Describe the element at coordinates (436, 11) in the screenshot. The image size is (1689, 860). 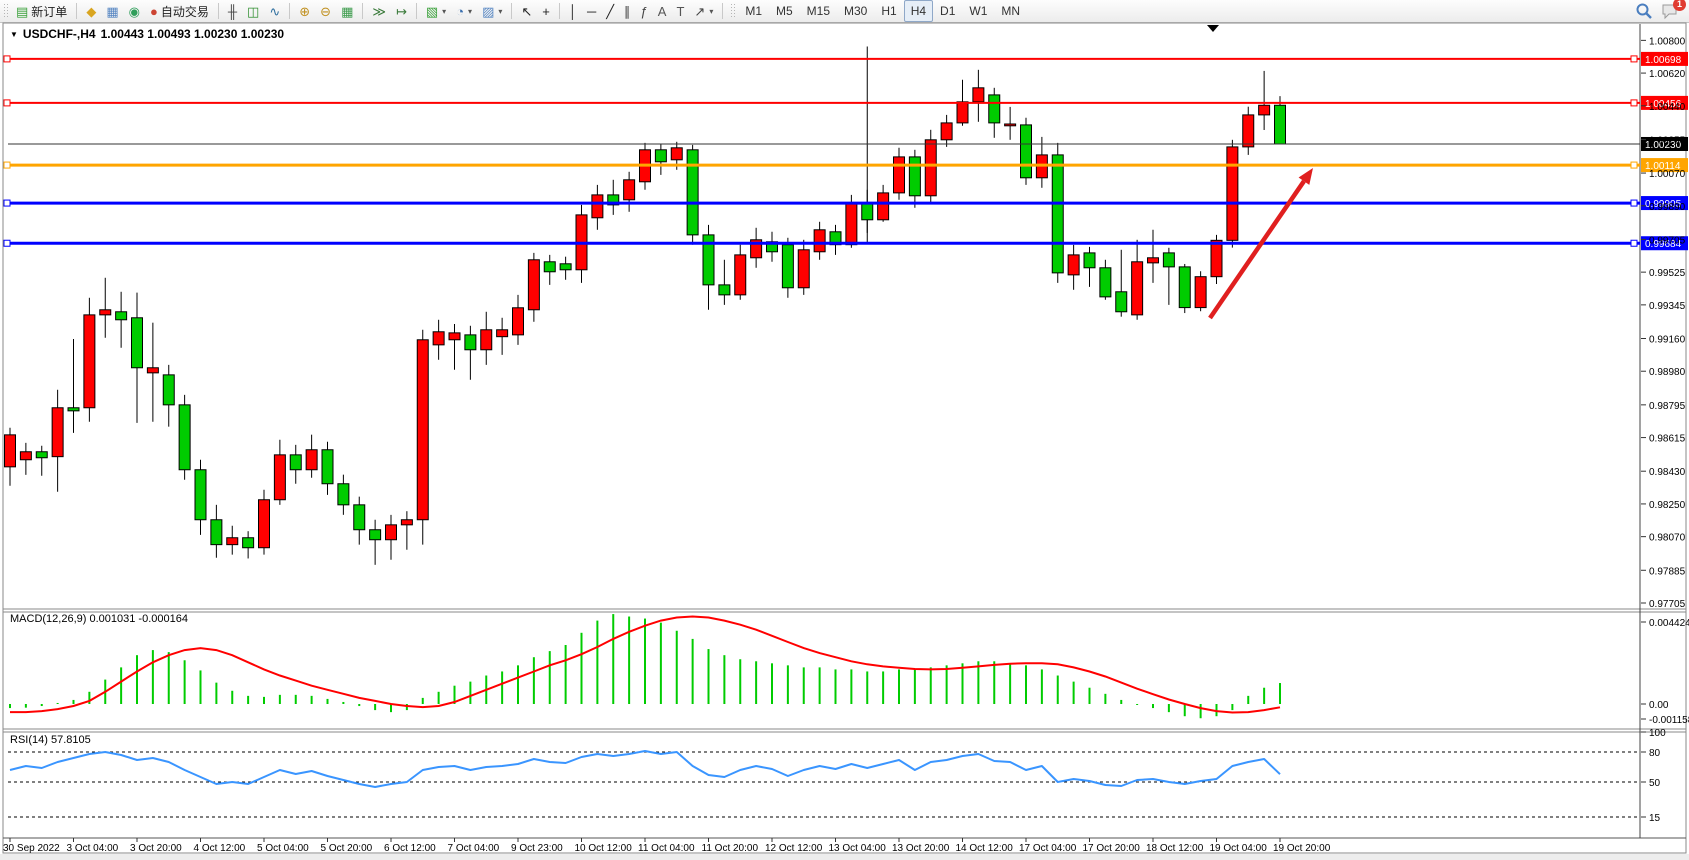
I see `new-chart-button: ▧ ▾` at that location.